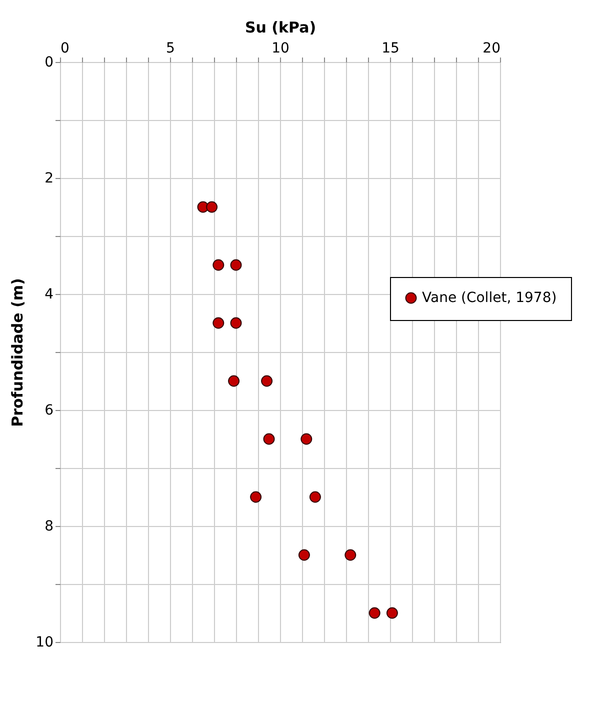 The width and height of the screenshot is (603, 727). Describe the element at coordinates (17, 352) in the screenshot. I see `y-axis-title: Profundidade (m)` at that location.